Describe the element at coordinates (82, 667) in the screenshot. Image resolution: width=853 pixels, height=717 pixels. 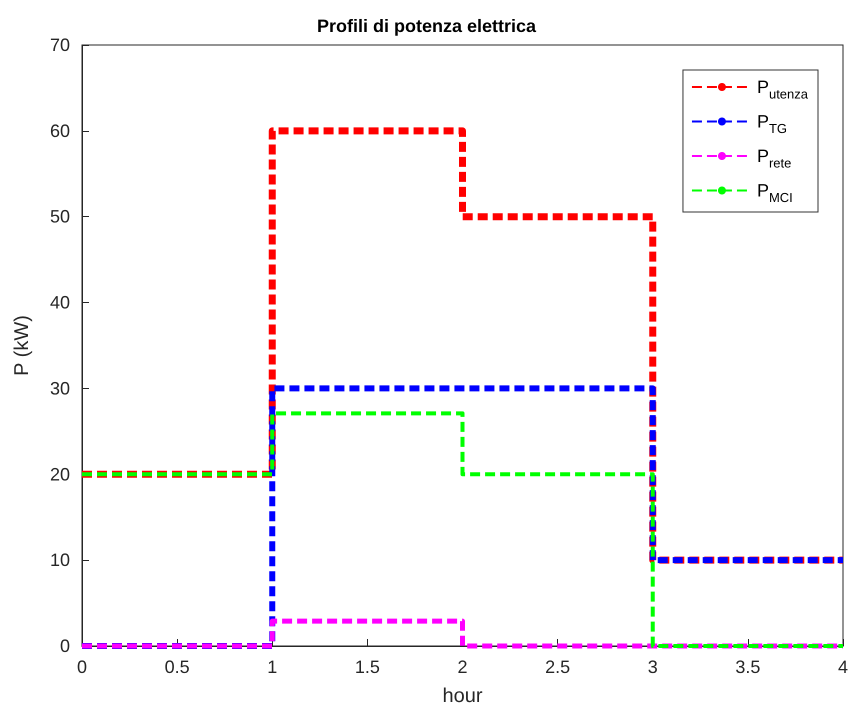
I see `x-tick-label: 0` at that location.